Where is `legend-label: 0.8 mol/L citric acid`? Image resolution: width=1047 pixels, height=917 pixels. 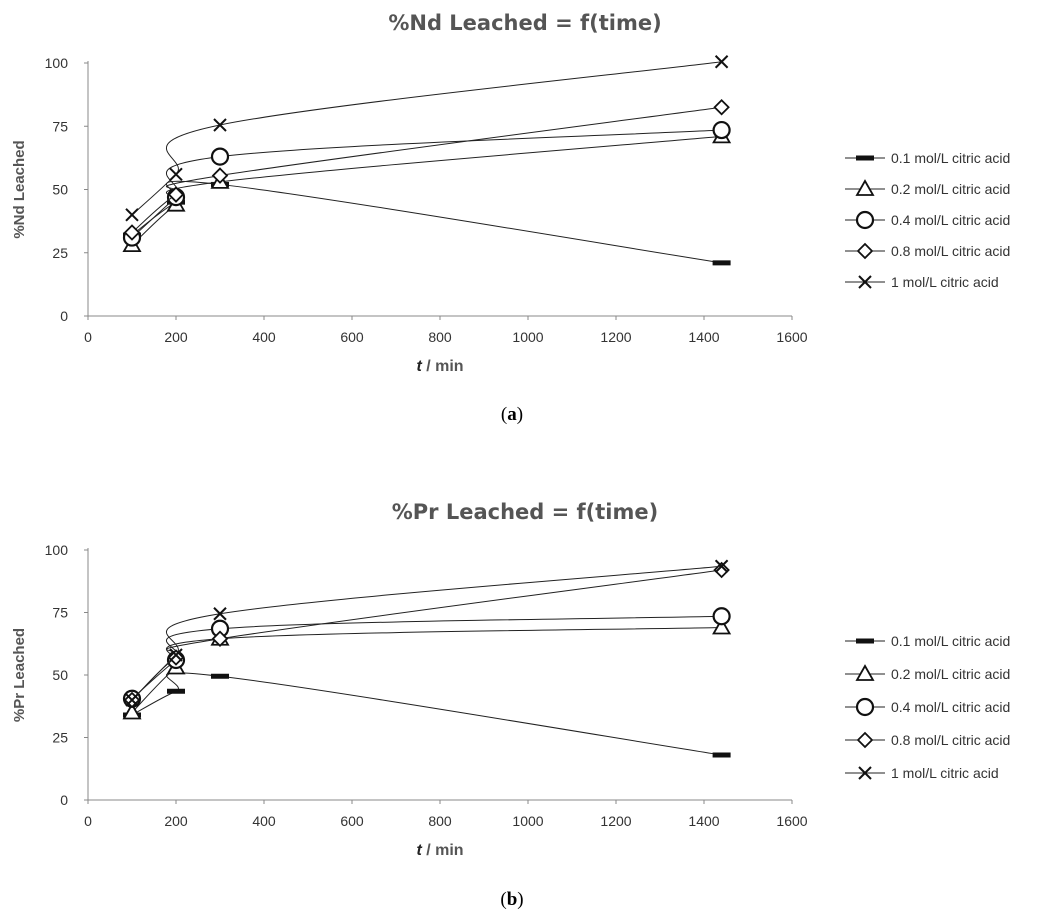 legend-label: 0.8 mol/L citric acid is located at coordinates (950, 251).